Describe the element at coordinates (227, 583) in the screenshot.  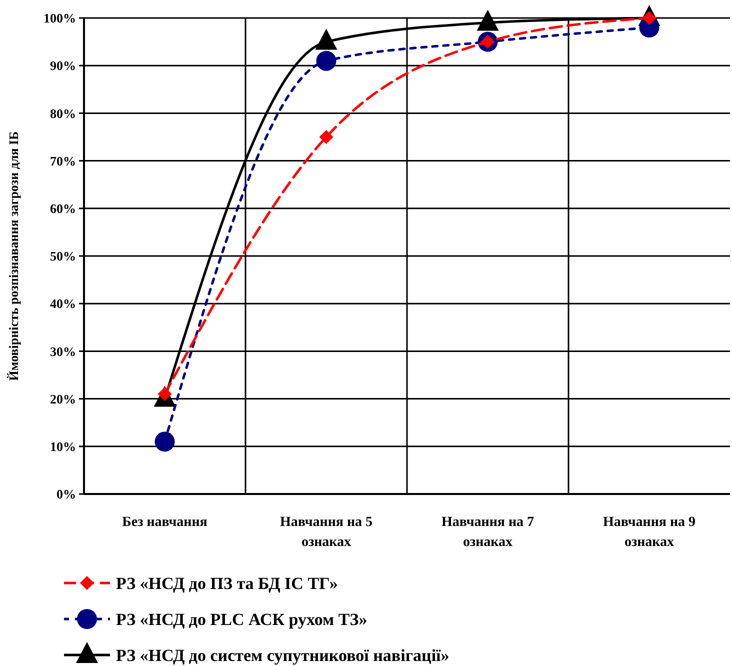
I see `legend-label: РЗ «НСД до ПЗ та БД ІС ТГ»` at that location.